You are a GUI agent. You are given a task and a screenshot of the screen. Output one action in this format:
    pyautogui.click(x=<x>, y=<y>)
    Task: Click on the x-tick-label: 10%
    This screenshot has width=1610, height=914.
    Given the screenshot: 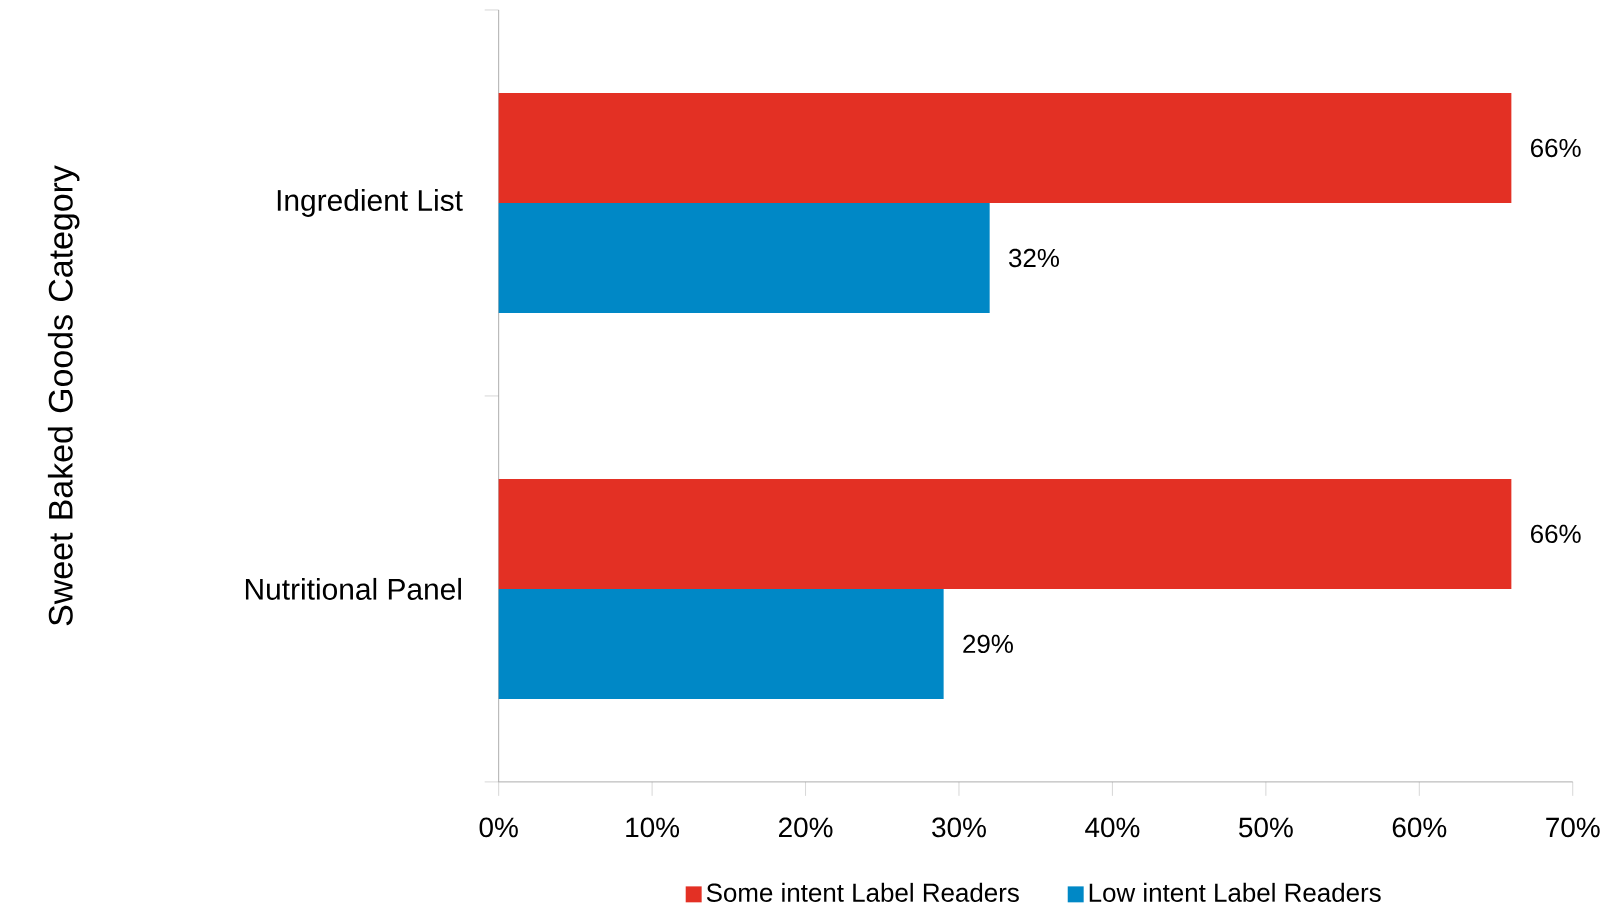 What is the action you would take?
    pyautogui.click(x=653, y=827)
    